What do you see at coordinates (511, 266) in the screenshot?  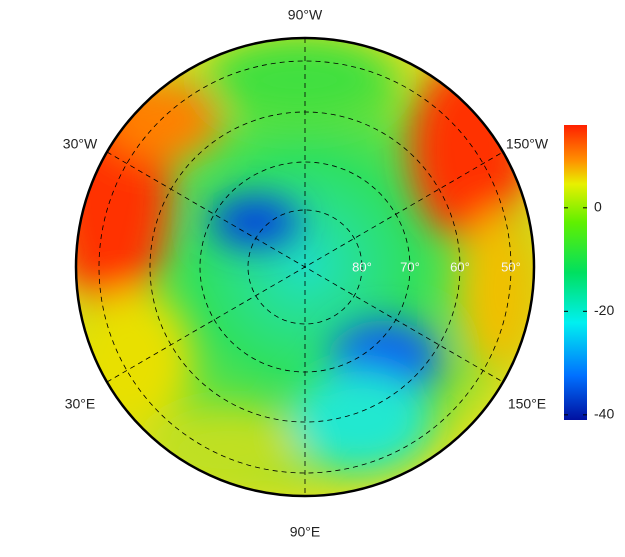 I see `latitude-label: 50°` at bounding box center [511, 266].